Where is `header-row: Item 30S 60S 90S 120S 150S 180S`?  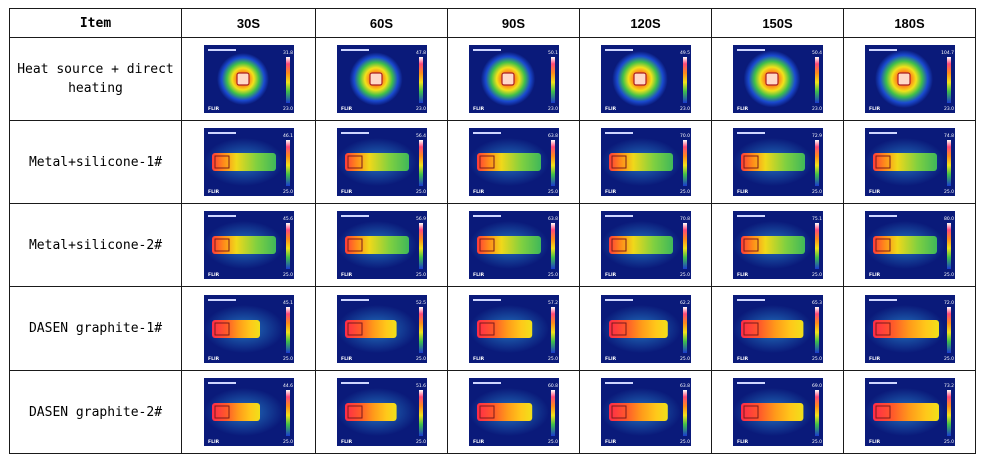 header-row: Item 30S 60S 90S 120S 150S 180S is located at coordinates (492, 23).